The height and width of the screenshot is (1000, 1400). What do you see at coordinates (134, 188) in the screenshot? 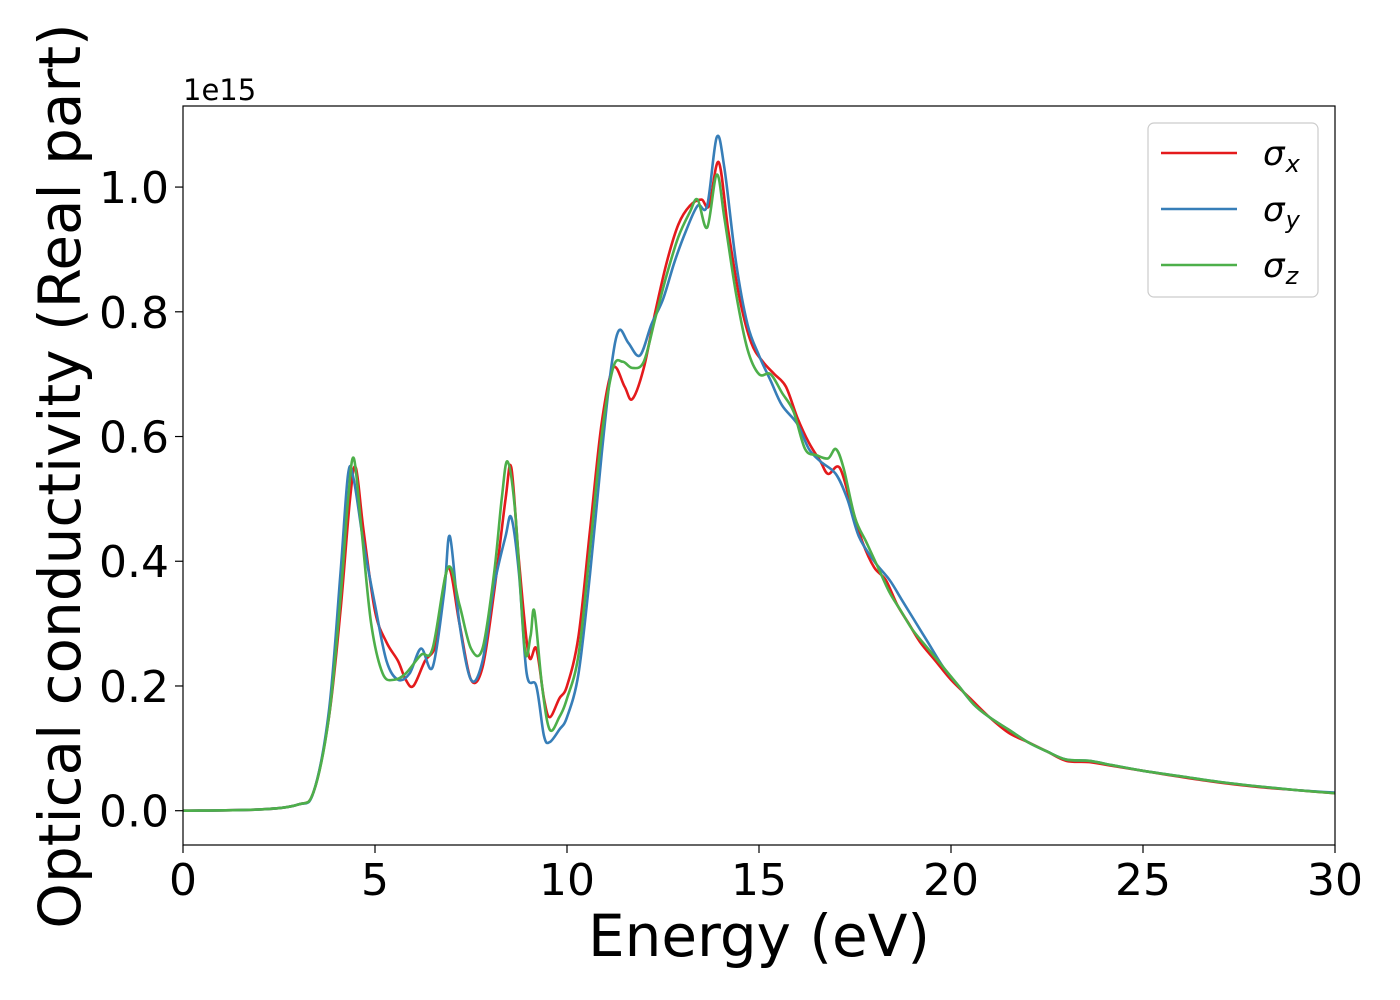
I see `y-tick-label: 1.0` at bounding box center [134, 188].